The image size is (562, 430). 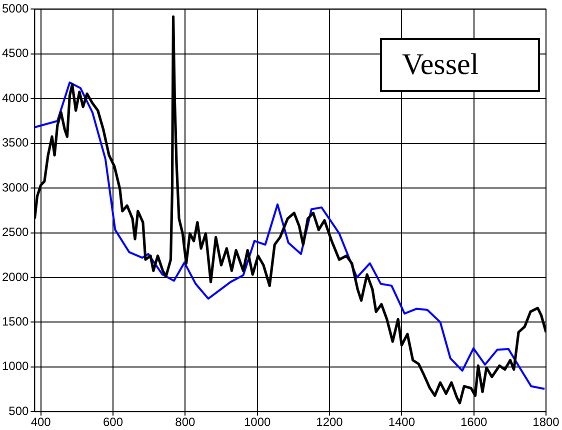 I want to click on y-tick-label: 4500, so click(x=16, y=53).